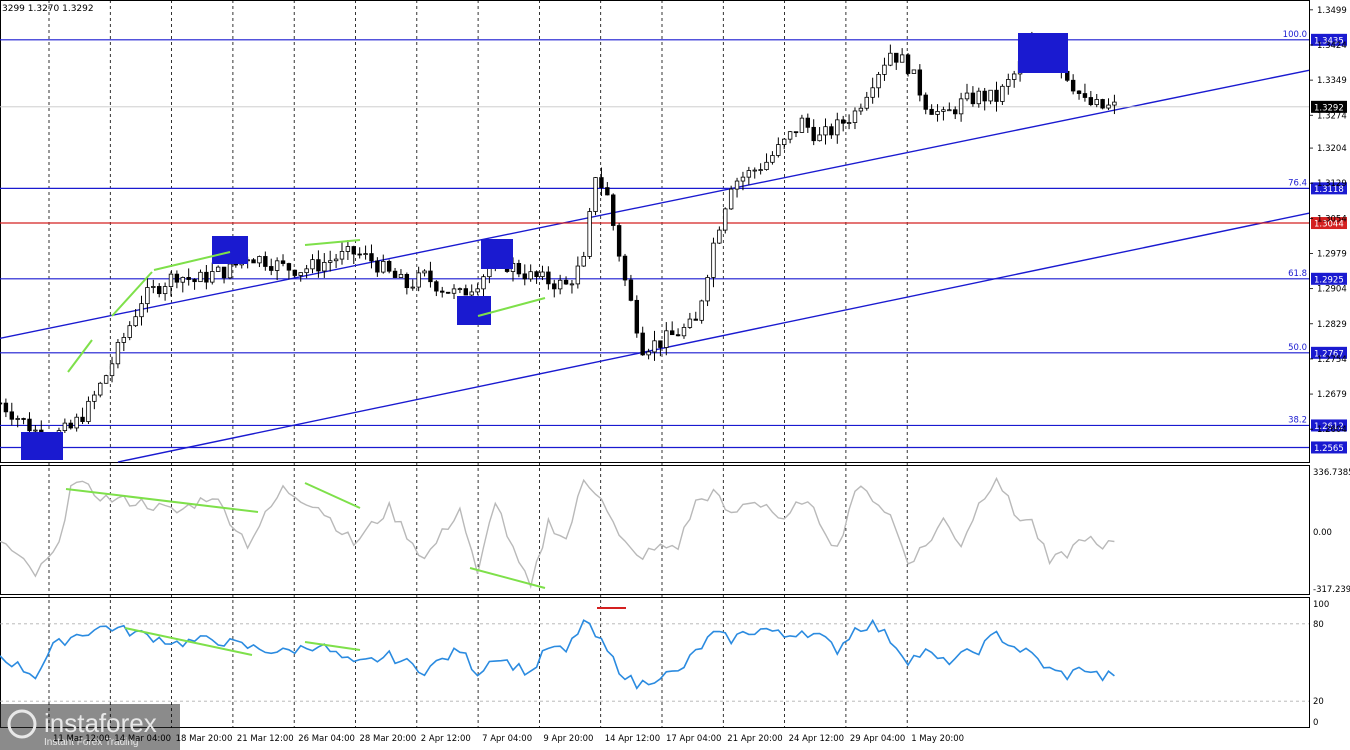 This screenshot has width=1350, height=750. What do you see at coordinates (937, 739) in the screenshot?
I see `time-label: 1 May 20:00` at bounding box center [937, 739].